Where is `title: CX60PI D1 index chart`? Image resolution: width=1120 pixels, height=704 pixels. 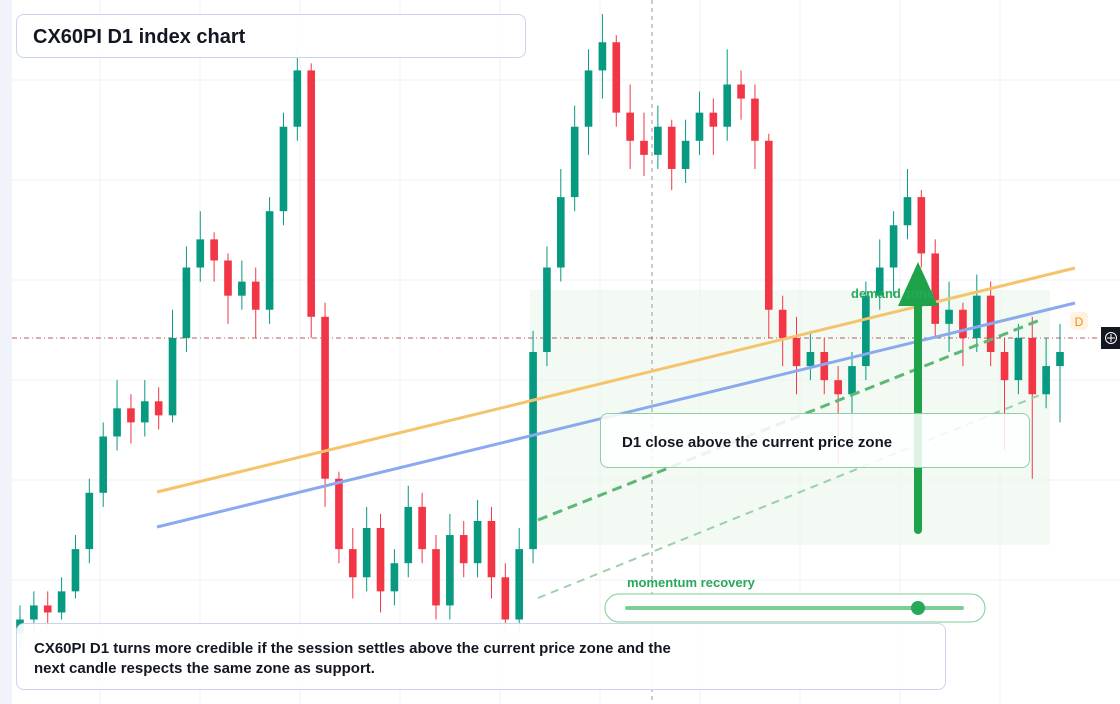
title: CX60PI D1 index chart is located at coordinates (139, 37).